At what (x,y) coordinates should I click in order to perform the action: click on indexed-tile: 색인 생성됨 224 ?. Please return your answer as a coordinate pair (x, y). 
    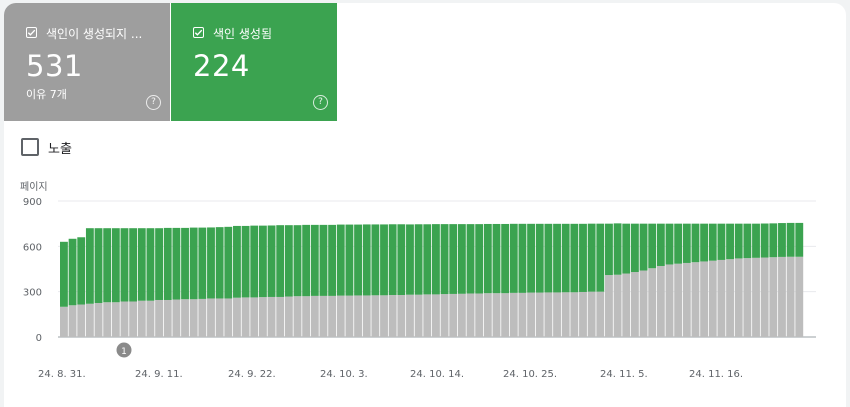
    Looking at the image, I should click on (254, 62).